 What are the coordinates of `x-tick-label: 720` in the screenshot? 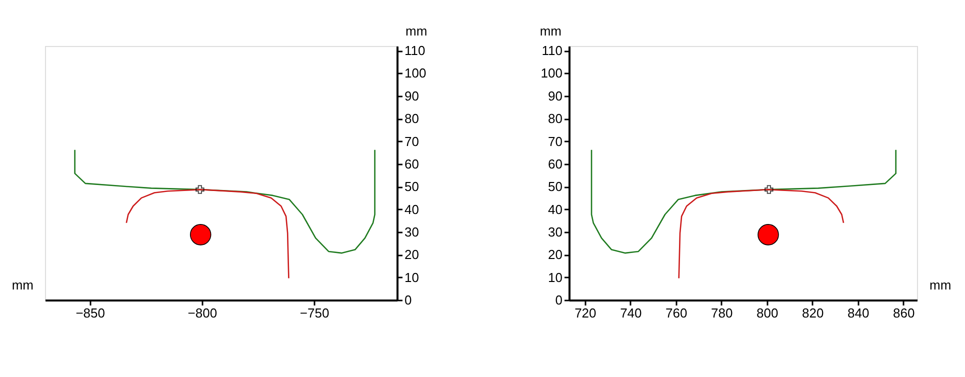 It's located at (585, 313).